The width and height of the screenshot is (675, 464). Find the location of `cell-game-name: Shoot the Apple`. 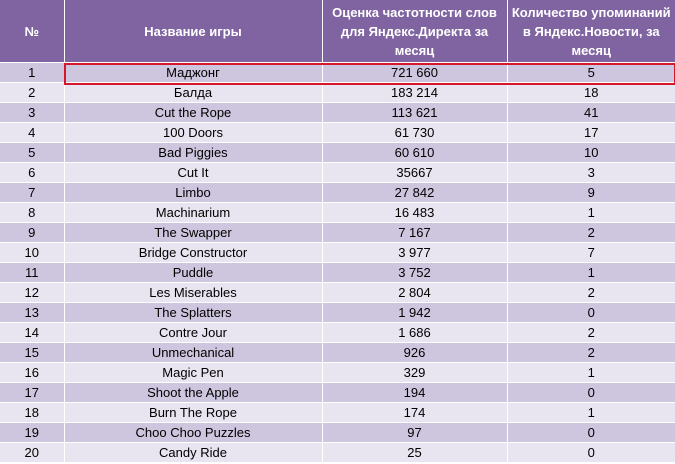

cell-game-name: Shoot the Apple is located at coordinates (193, 392).